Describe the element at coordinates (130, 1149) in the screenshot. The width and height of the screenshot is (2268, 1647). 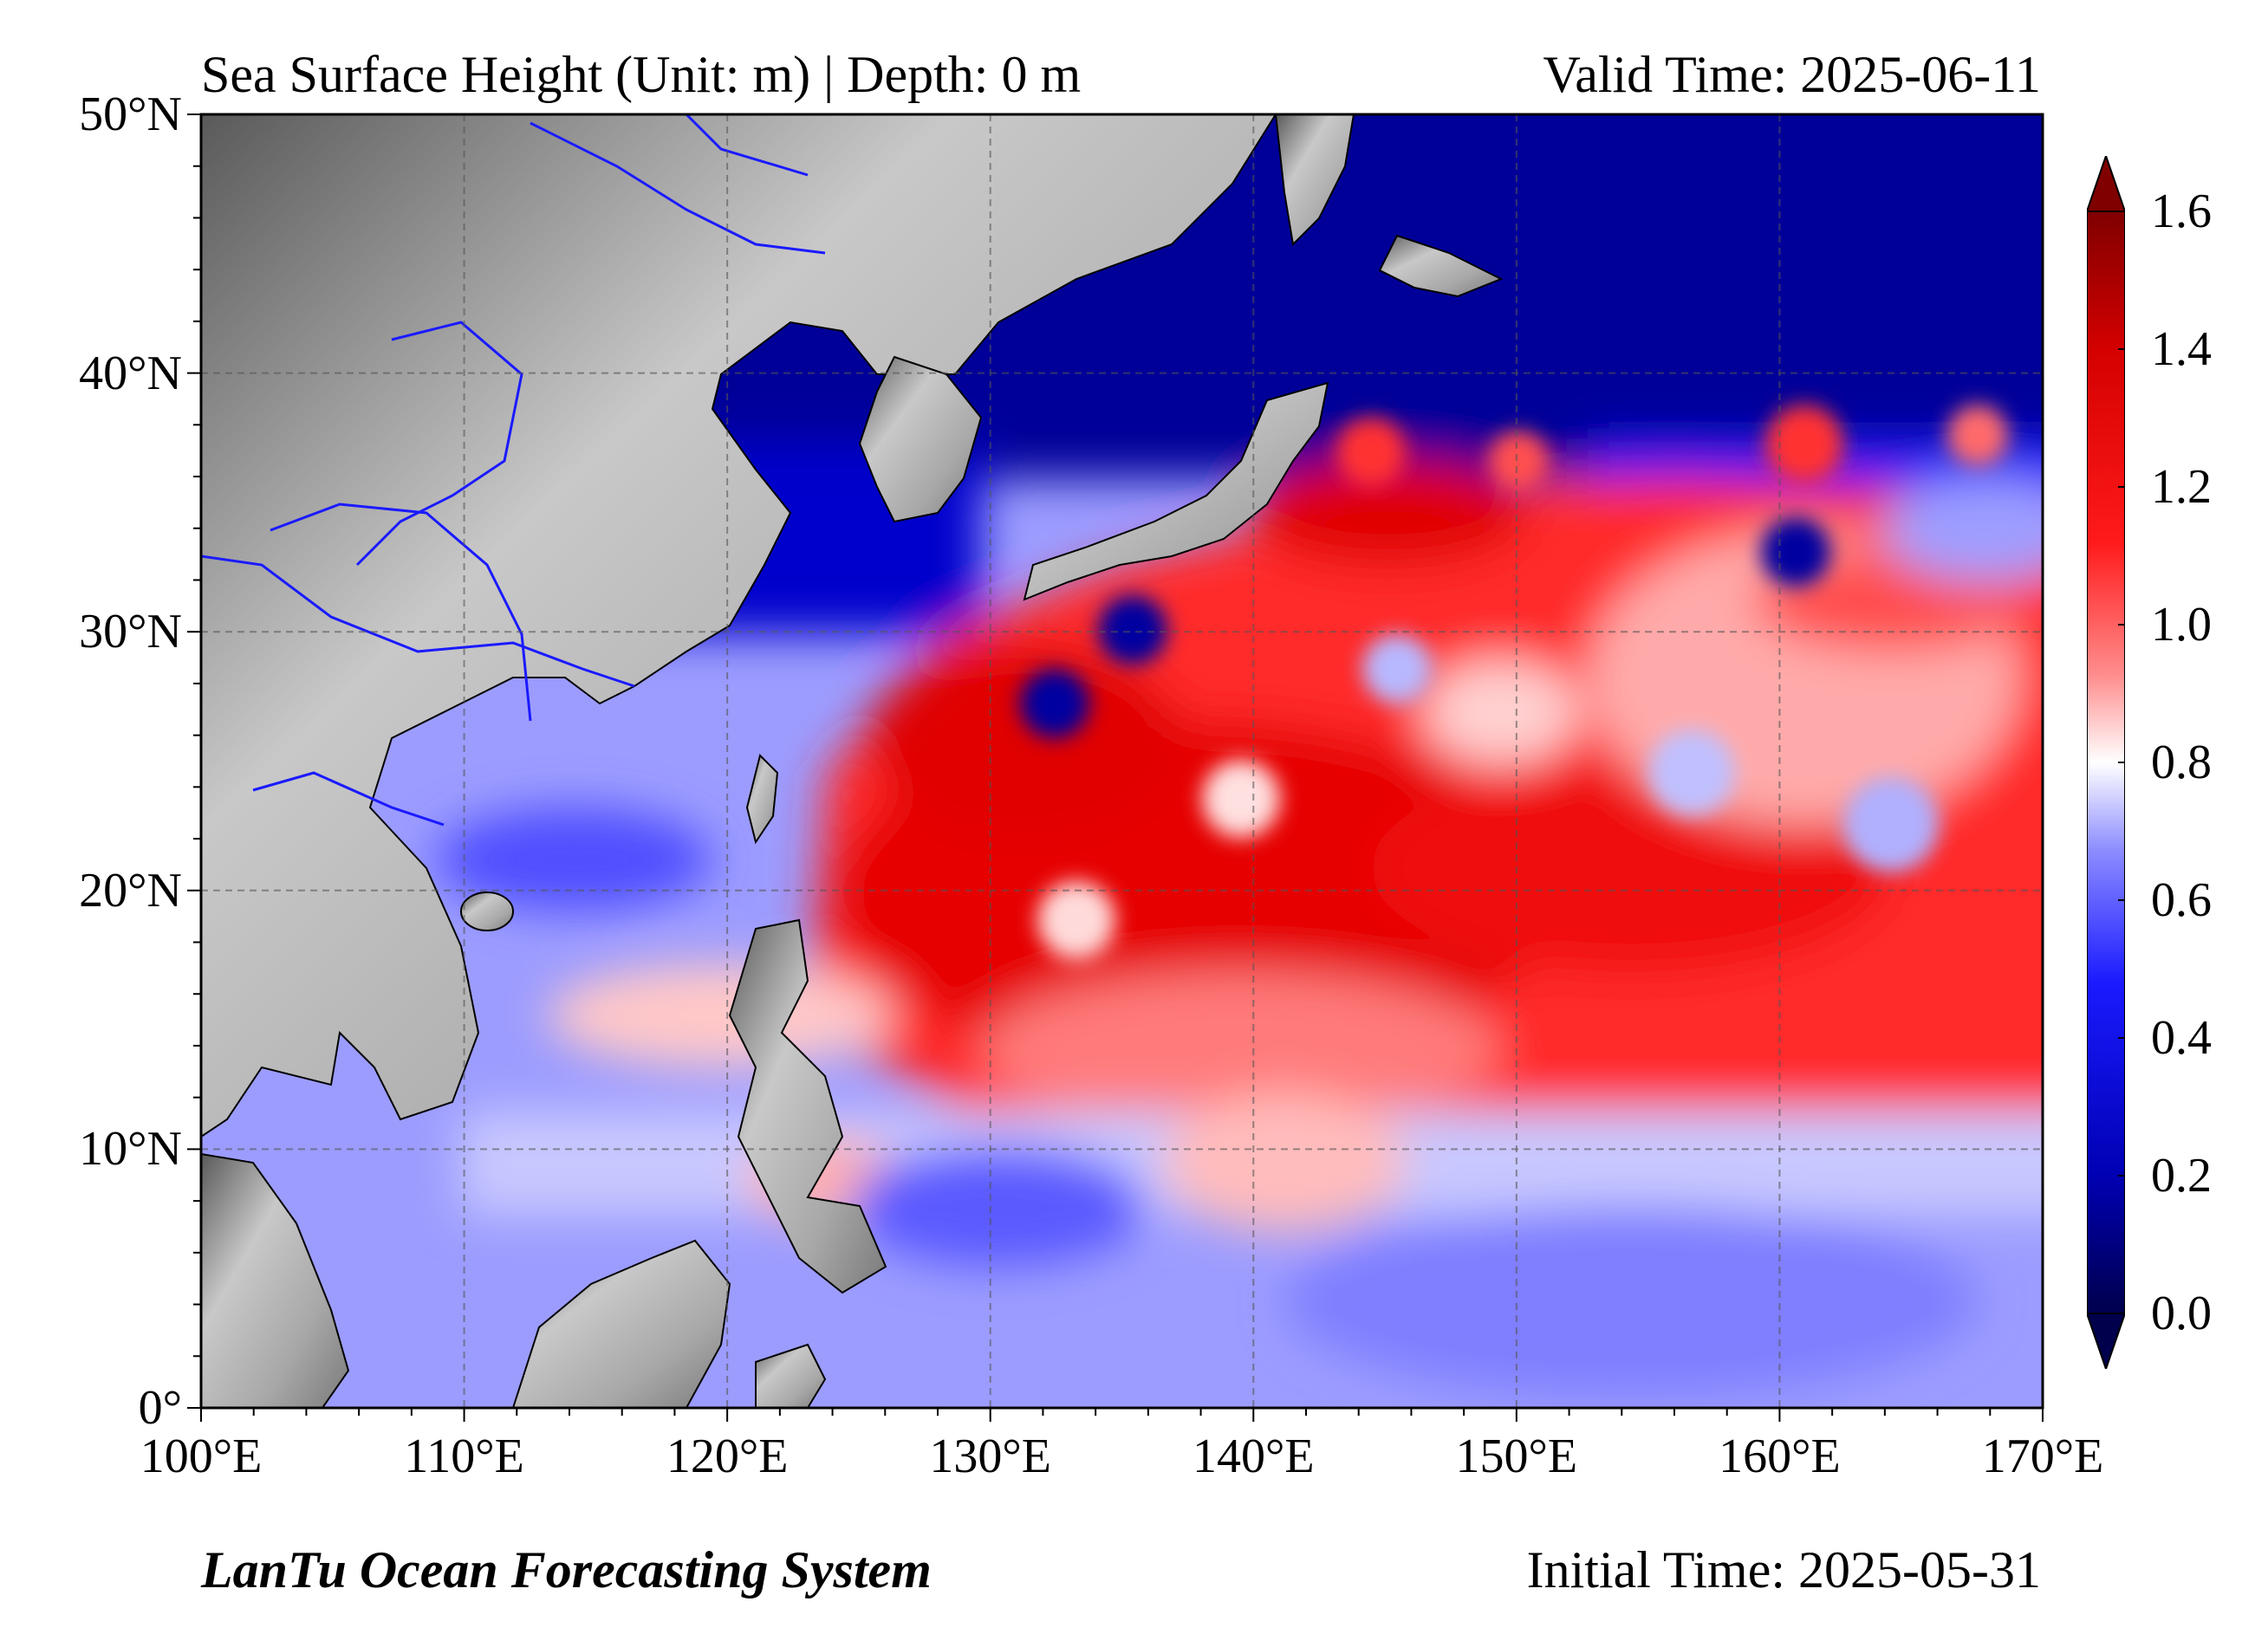
I see `lat-label: 10°N` at that location.